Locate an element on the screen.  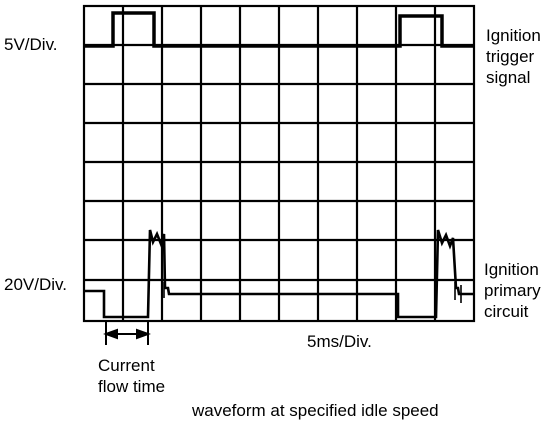
current-flow-label-line: Current is located at coordinates (126, 365).